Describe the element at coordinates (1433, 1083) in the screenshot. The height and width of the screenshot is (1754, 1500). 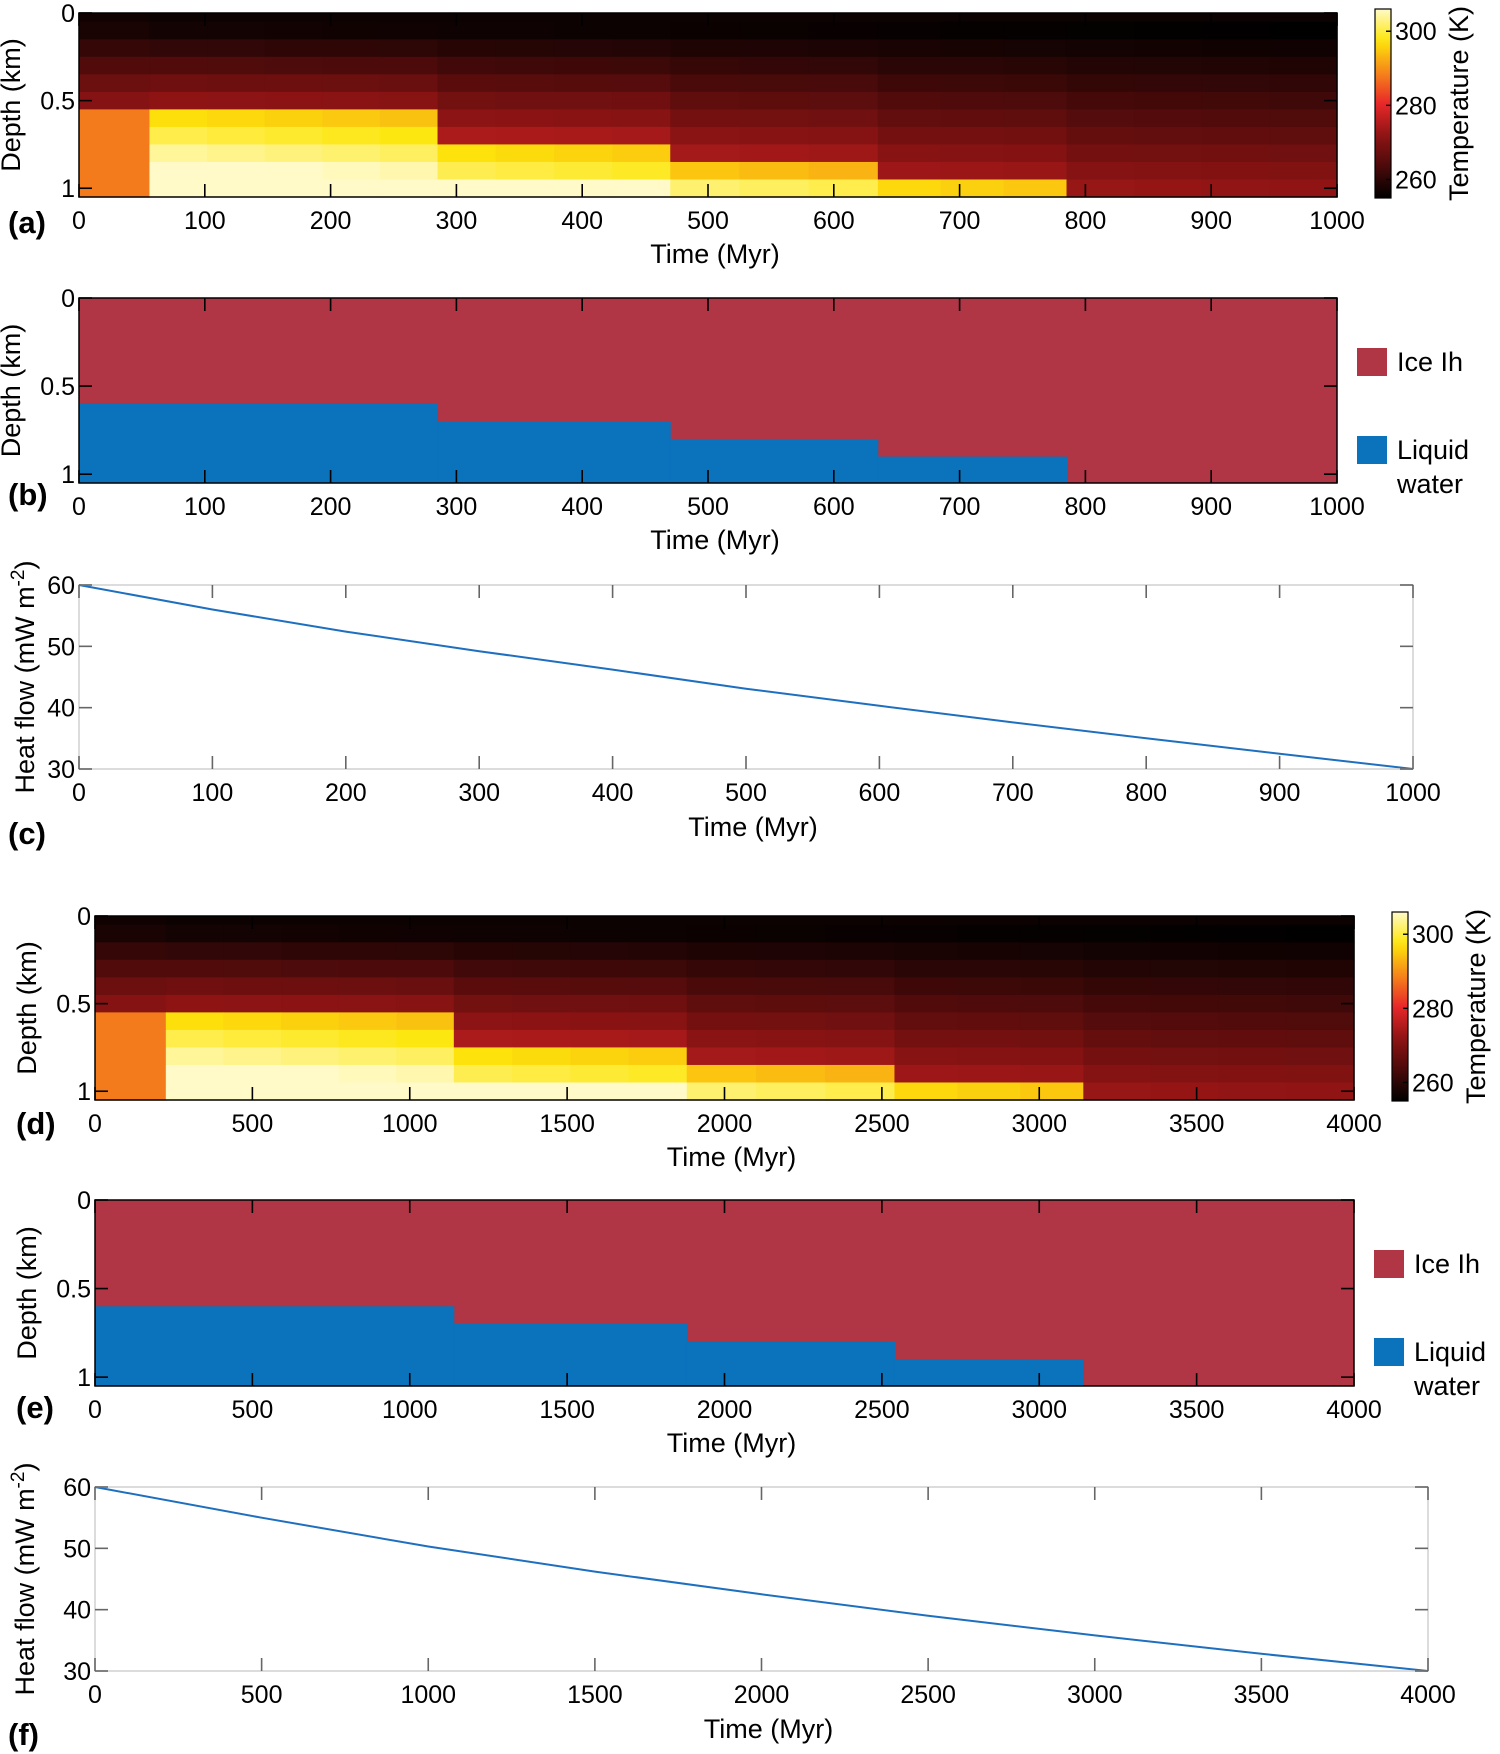
I see `colorbar-tick-label: 260` at that location.